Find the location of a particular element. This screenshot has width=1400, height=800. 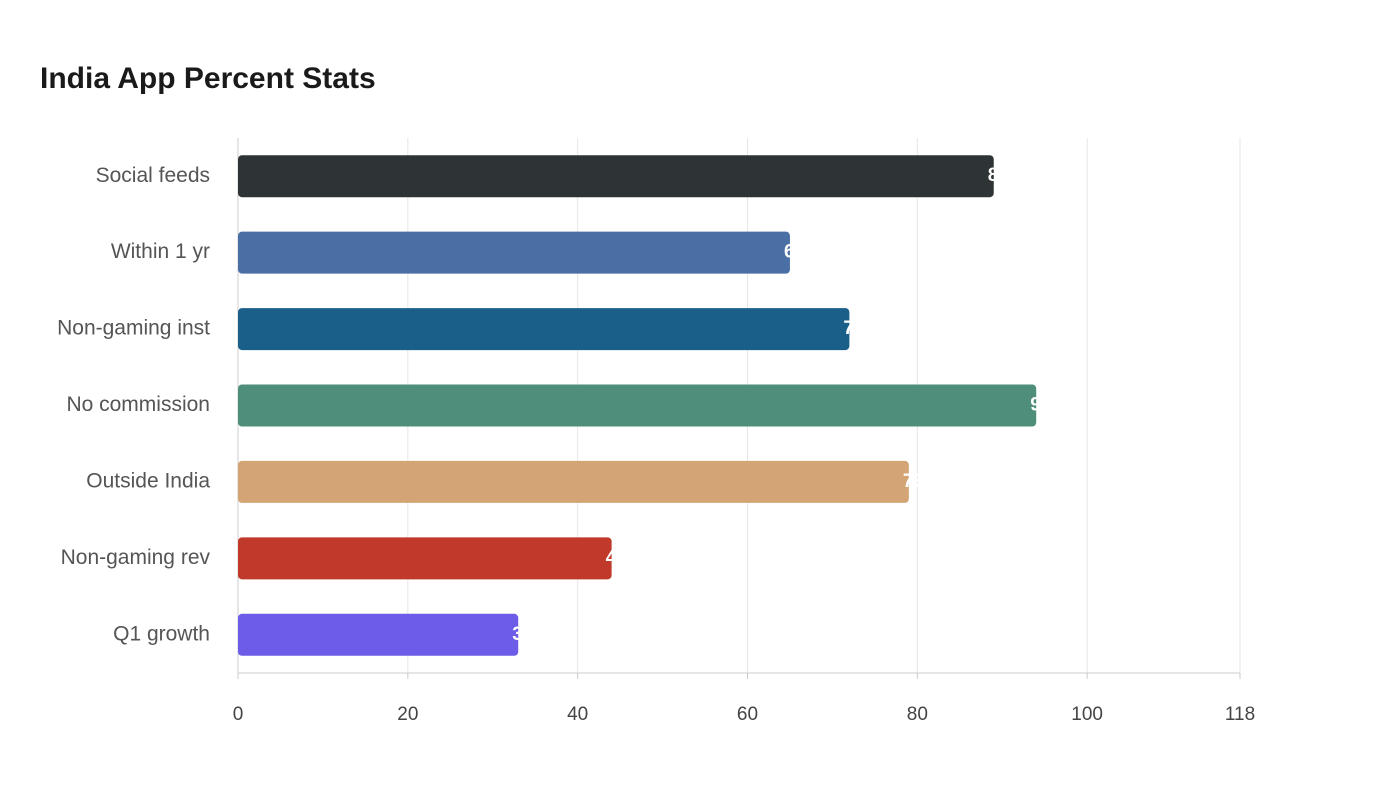

x-tick-label: 80 is located at coordinates (917, 714).